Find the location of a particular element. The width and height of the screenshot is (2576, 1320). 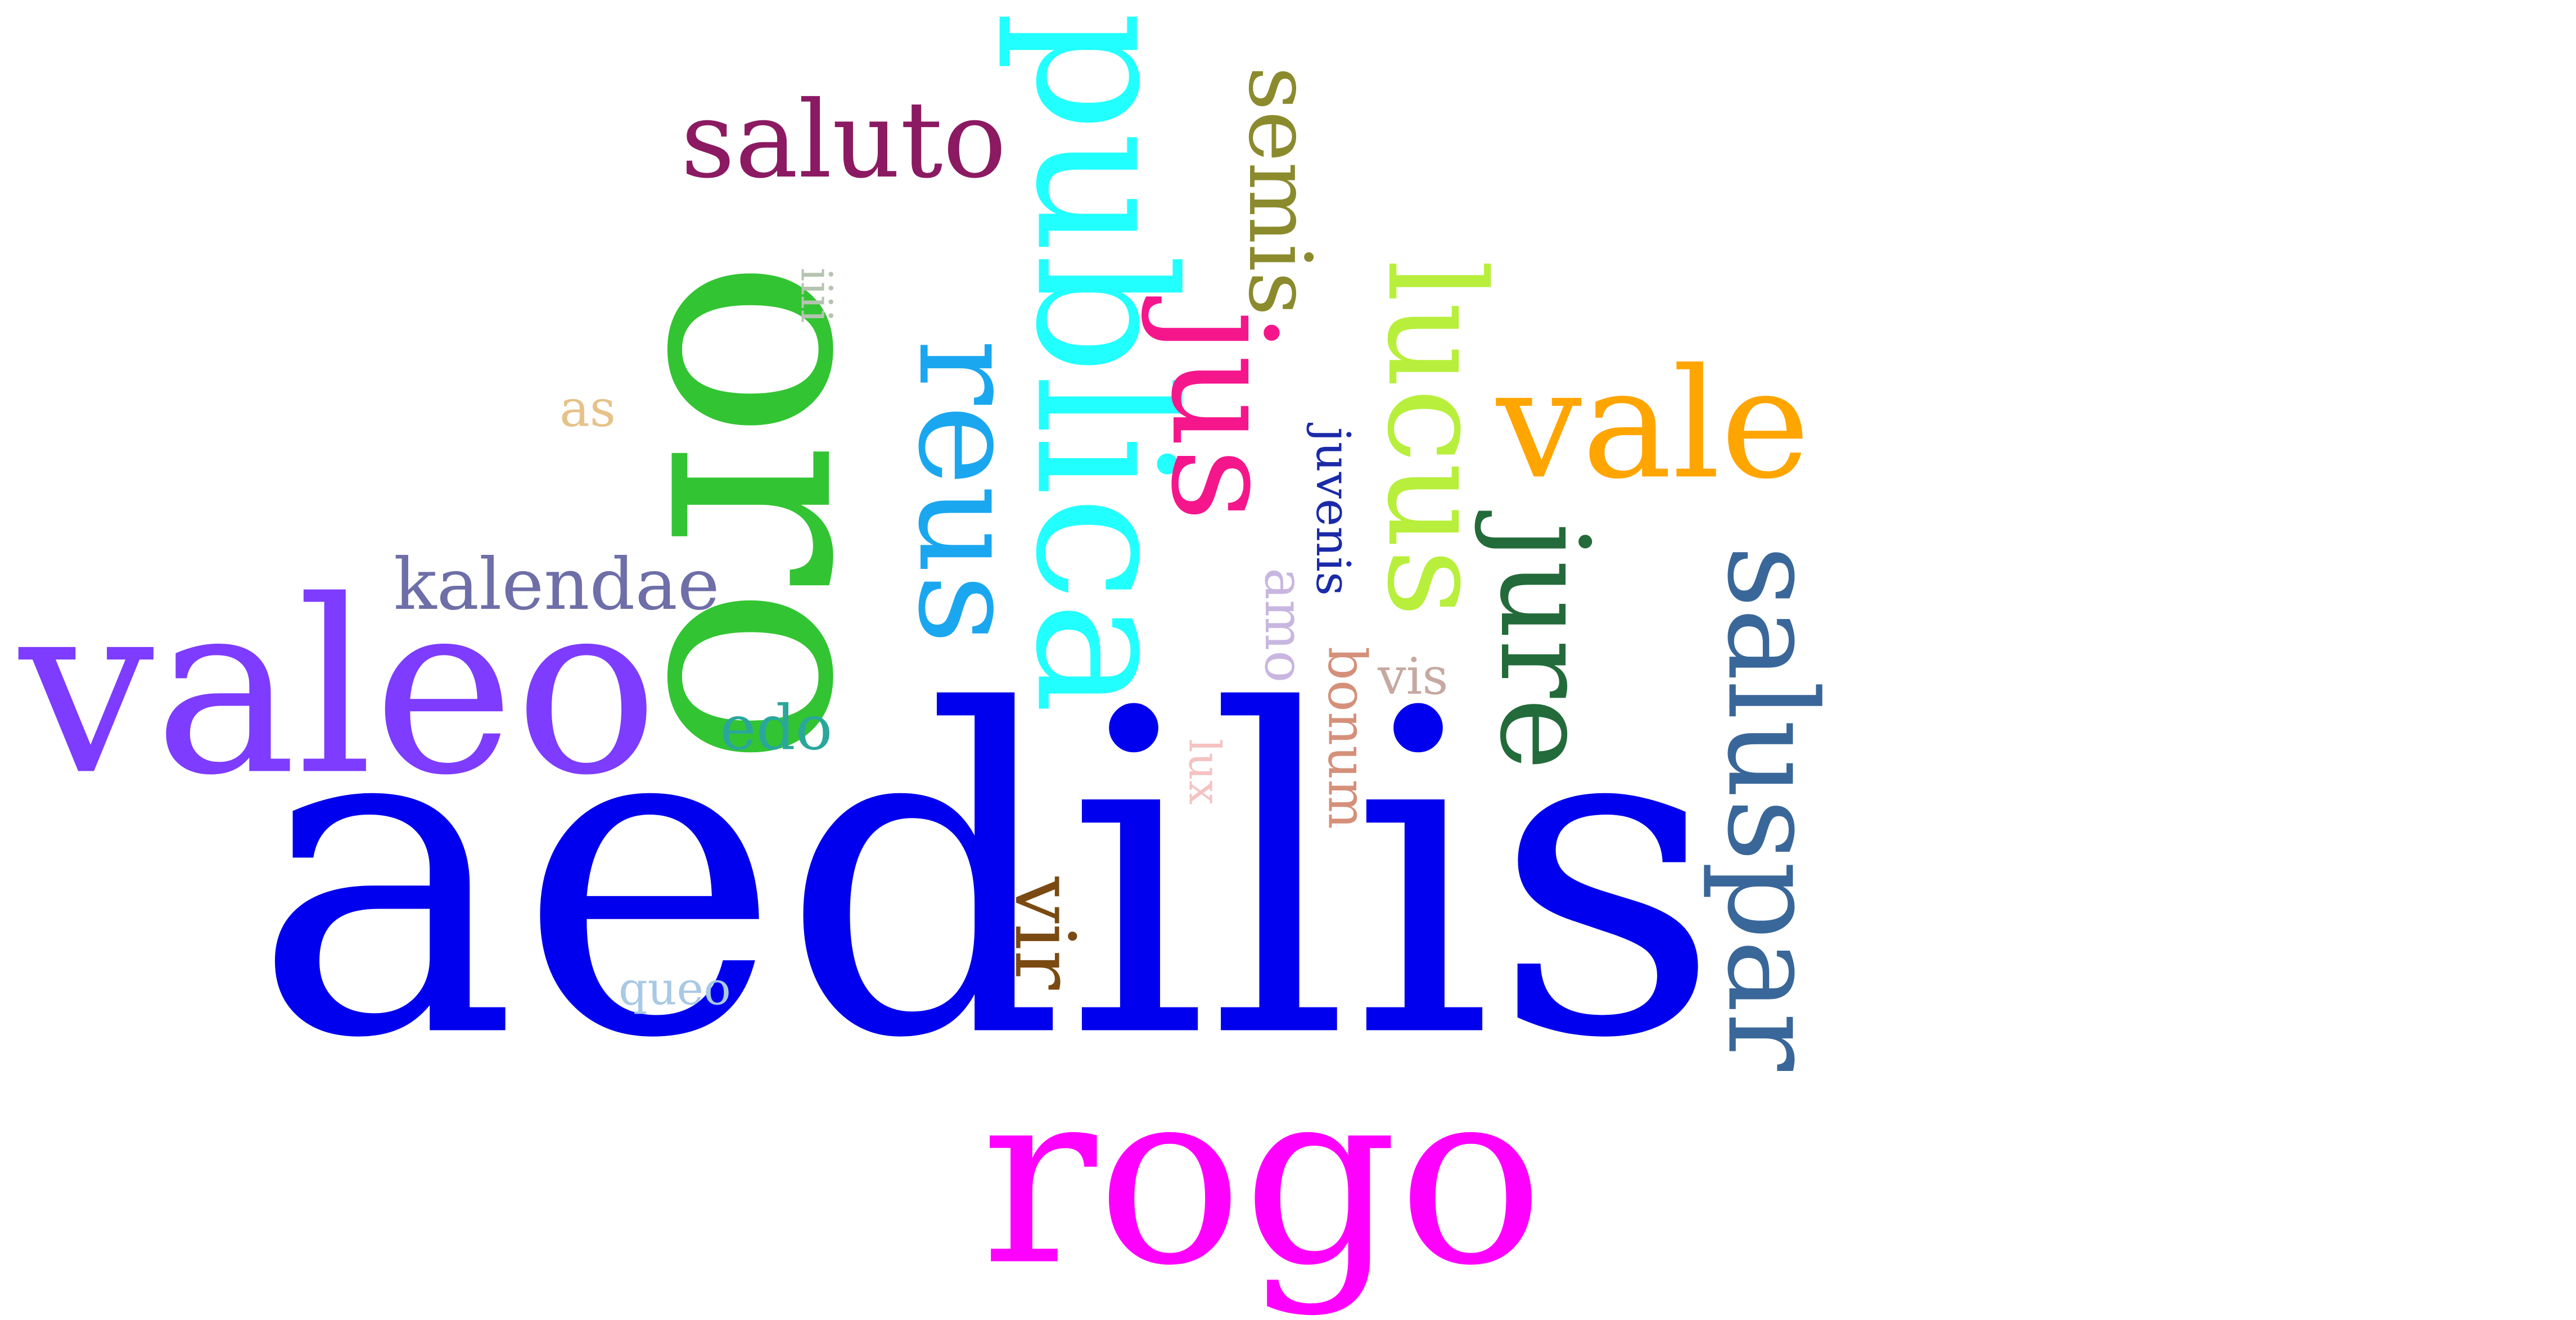

word-saluspar: saluspar is located at coordinates (1771, 808).